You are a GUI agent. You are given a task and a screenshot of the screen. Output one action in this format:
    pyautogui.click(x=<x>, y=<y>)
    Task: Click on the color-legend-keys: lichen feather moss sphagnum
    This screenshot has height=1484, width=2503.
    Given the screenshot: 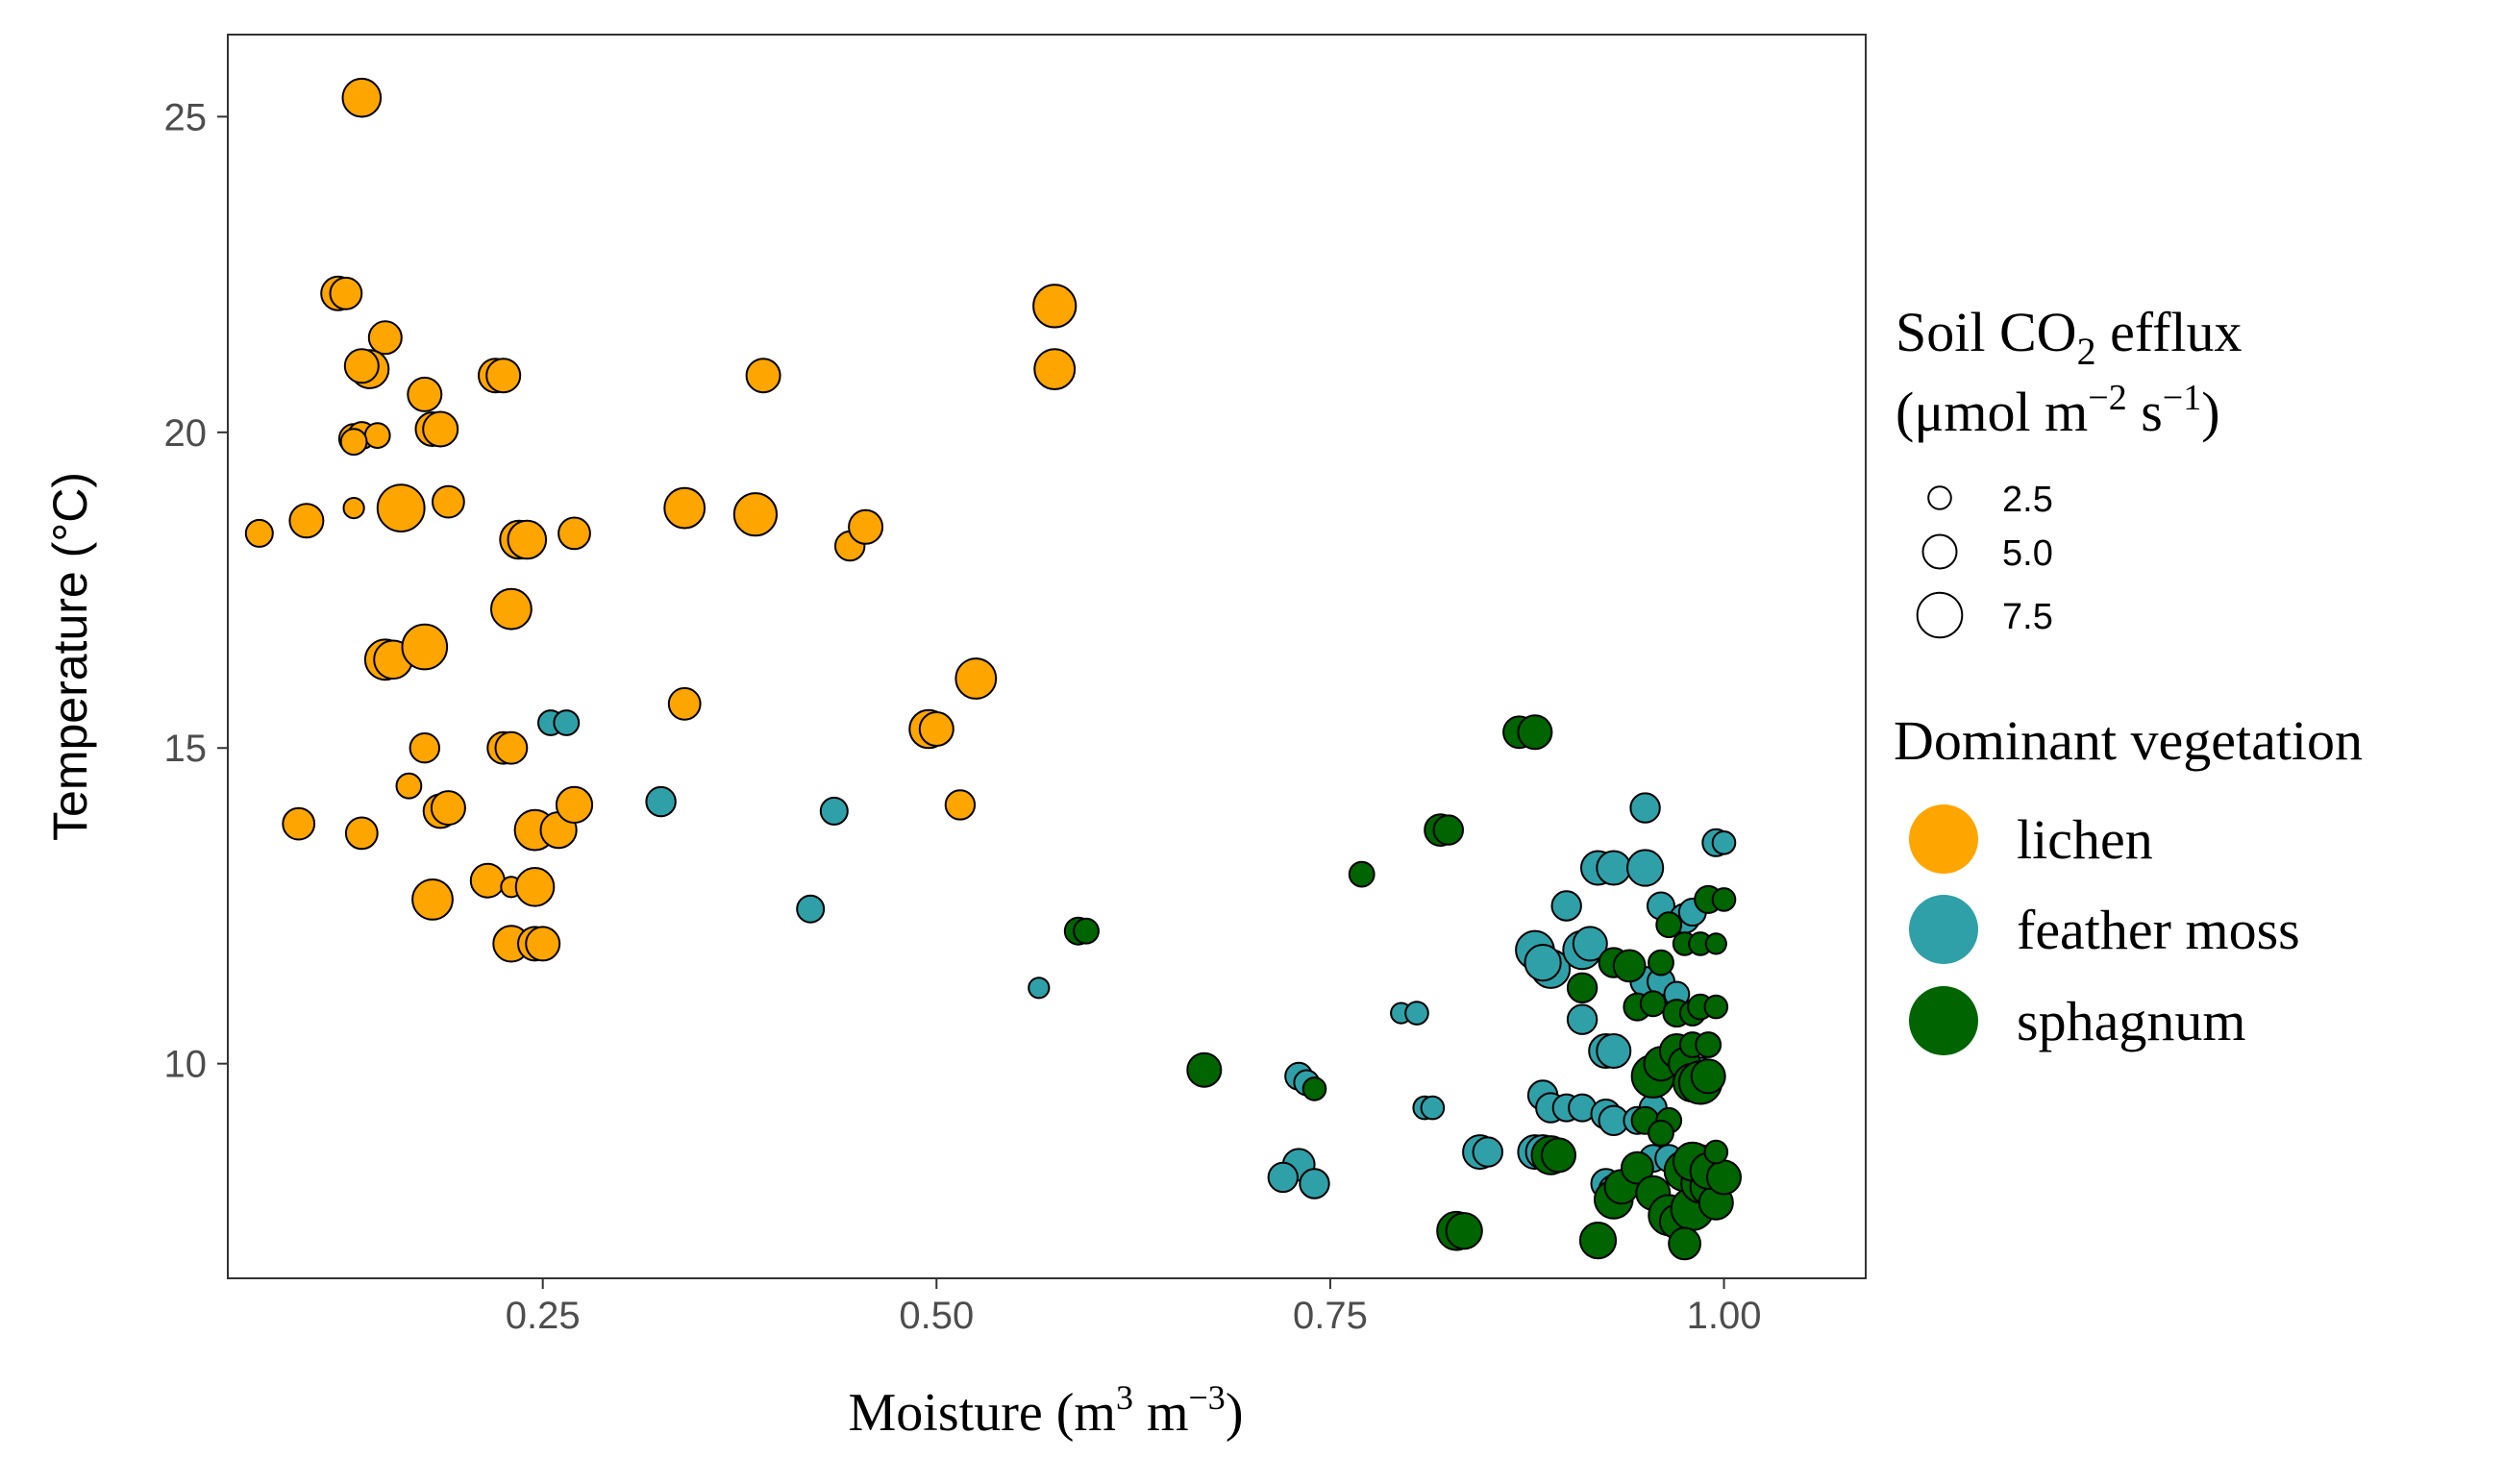 What is the action you would take?
    pyautogui.click(x=2104, y=929)
    